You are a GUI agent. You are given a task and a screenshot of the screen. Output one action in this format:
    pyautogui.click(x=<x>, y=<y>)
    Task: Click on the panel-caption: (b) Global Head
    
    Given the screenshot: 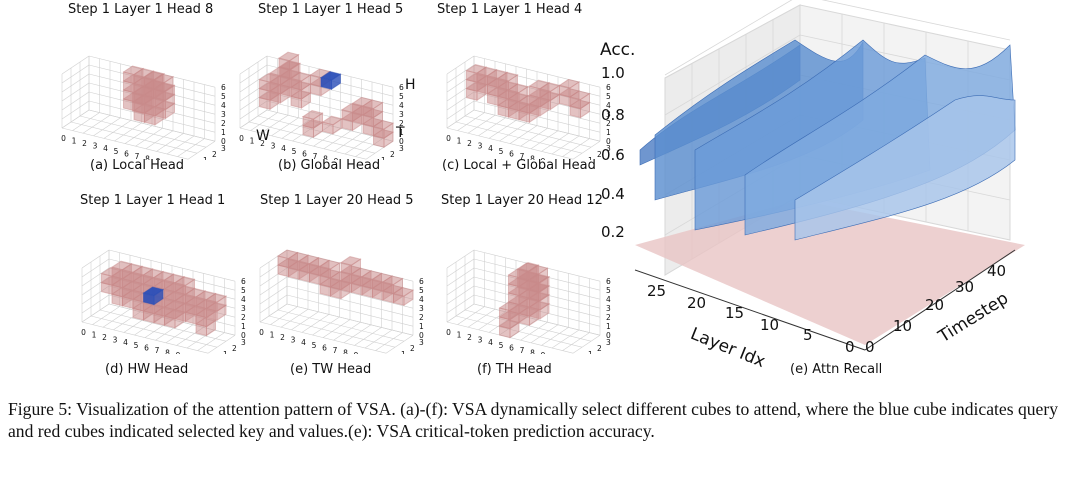 What is the action you would take?
    pyautogui.click(x=329, y=165)
    